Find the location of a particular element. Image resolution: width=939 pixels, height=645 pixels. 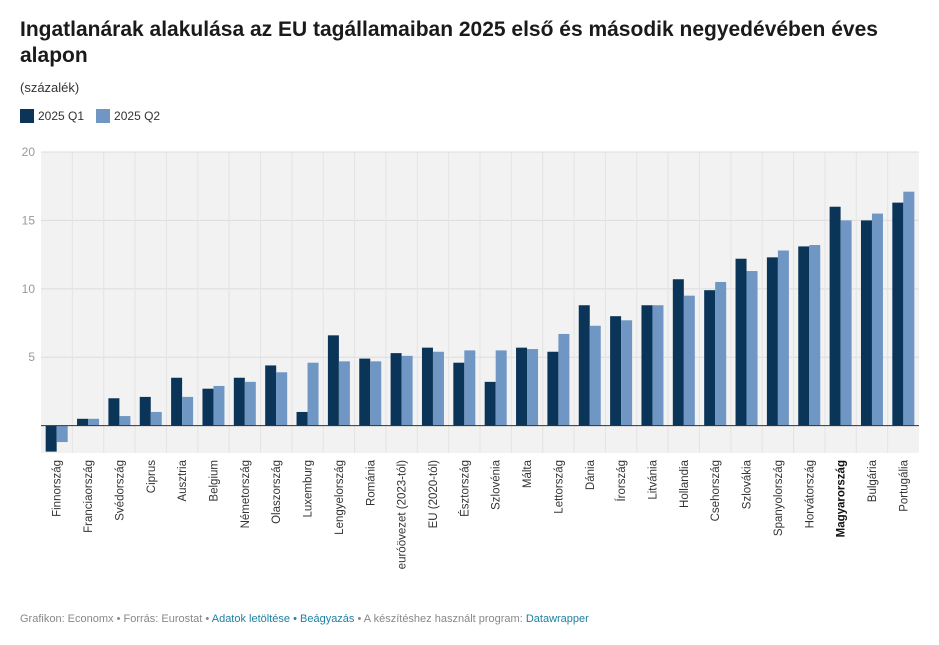

footer-made-with: • A készítéshez használt program: is located at coordinates (440, 619).